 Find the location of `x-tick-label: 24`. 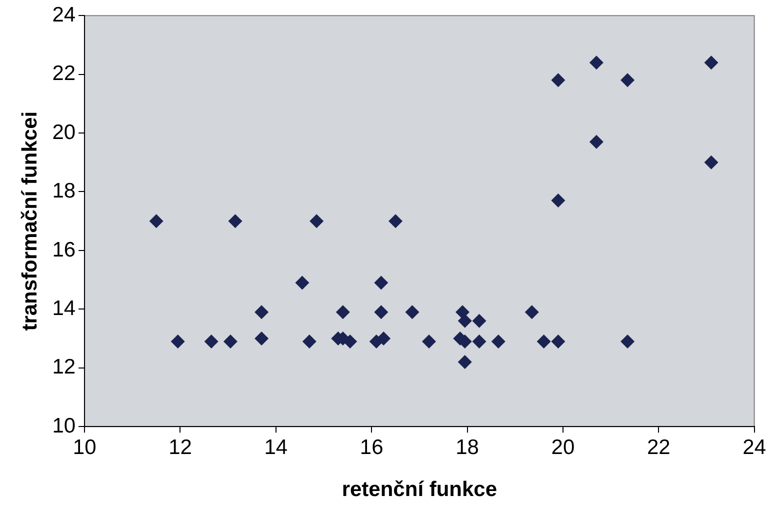

x-tick-label: 24 is located at coordinates (754, 447).